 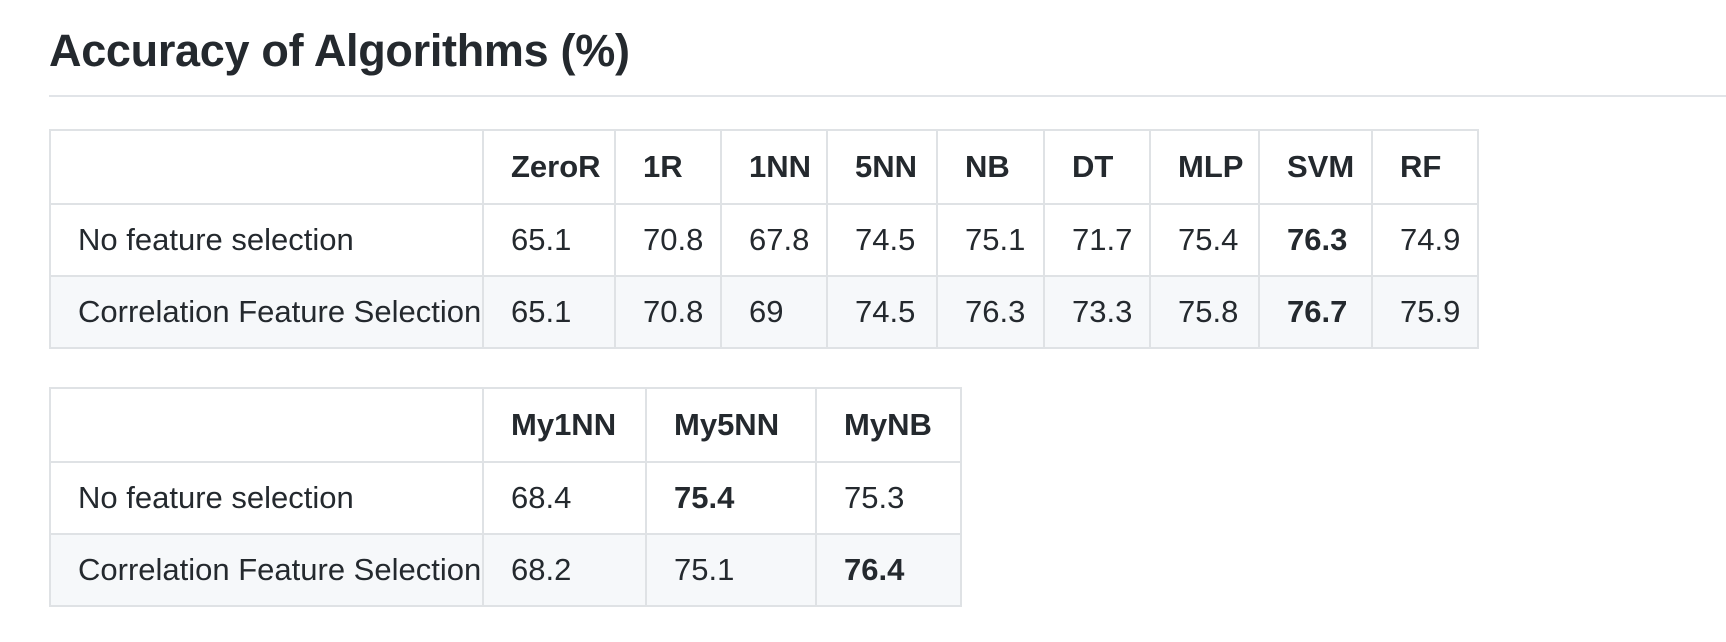 What do you see at coordinates (774, 312) in the screenshot?
I see `table-cell: 69` at bounding box center [774, 312].